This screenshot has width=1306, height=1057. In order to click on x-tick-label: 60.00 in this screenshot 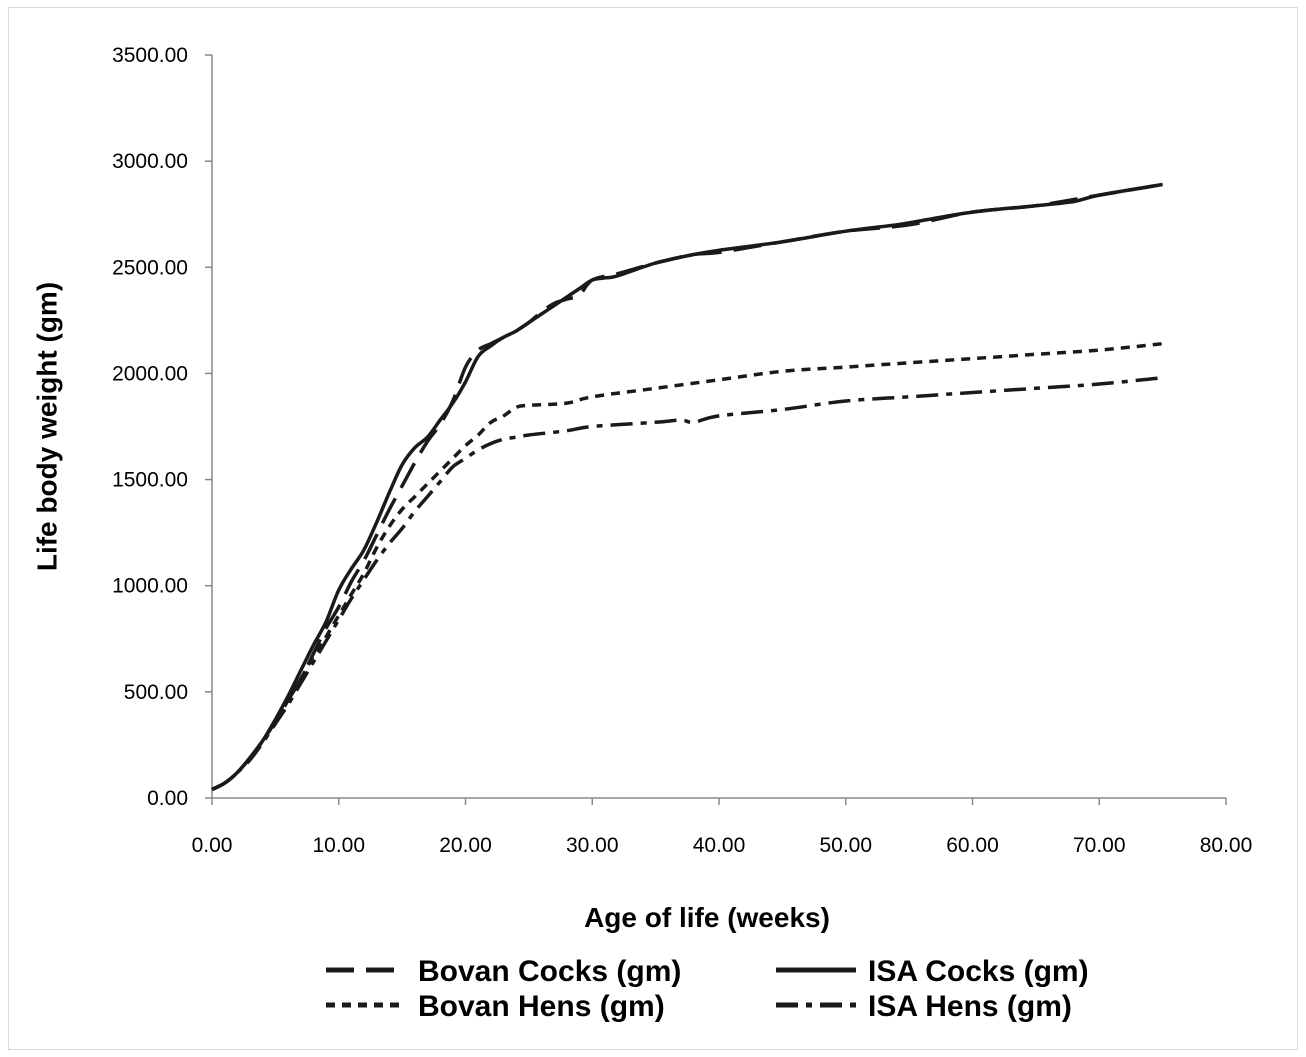, I will do `click(972, 845)`.